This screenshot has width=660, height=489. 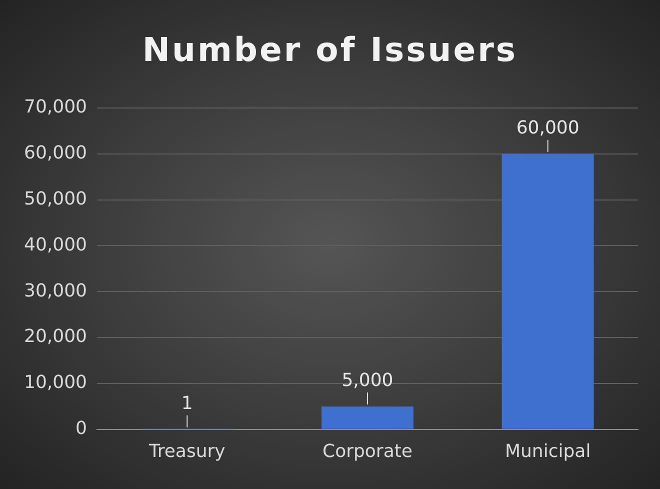 What do you see at coordinates (368, 381) in the screenshot?
I see `data-label: 5,000` at bounding box center [368, 381].